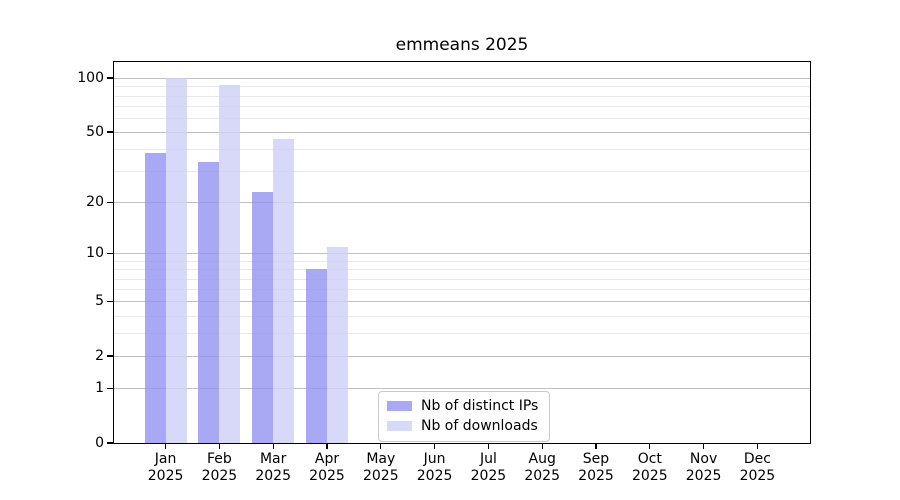  What do you see at coordinates (542, 467) in the screenshot?
I see `x-tick-label-aug: Aug 2025` at bounding box center [542, 467].